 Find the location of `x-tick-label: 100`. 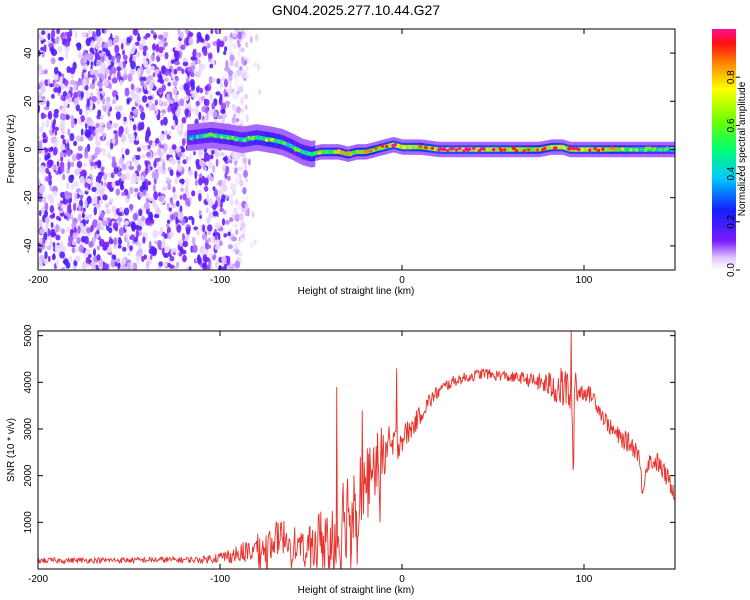

x-tick-label: 100 is located at coordinates (584, 579).